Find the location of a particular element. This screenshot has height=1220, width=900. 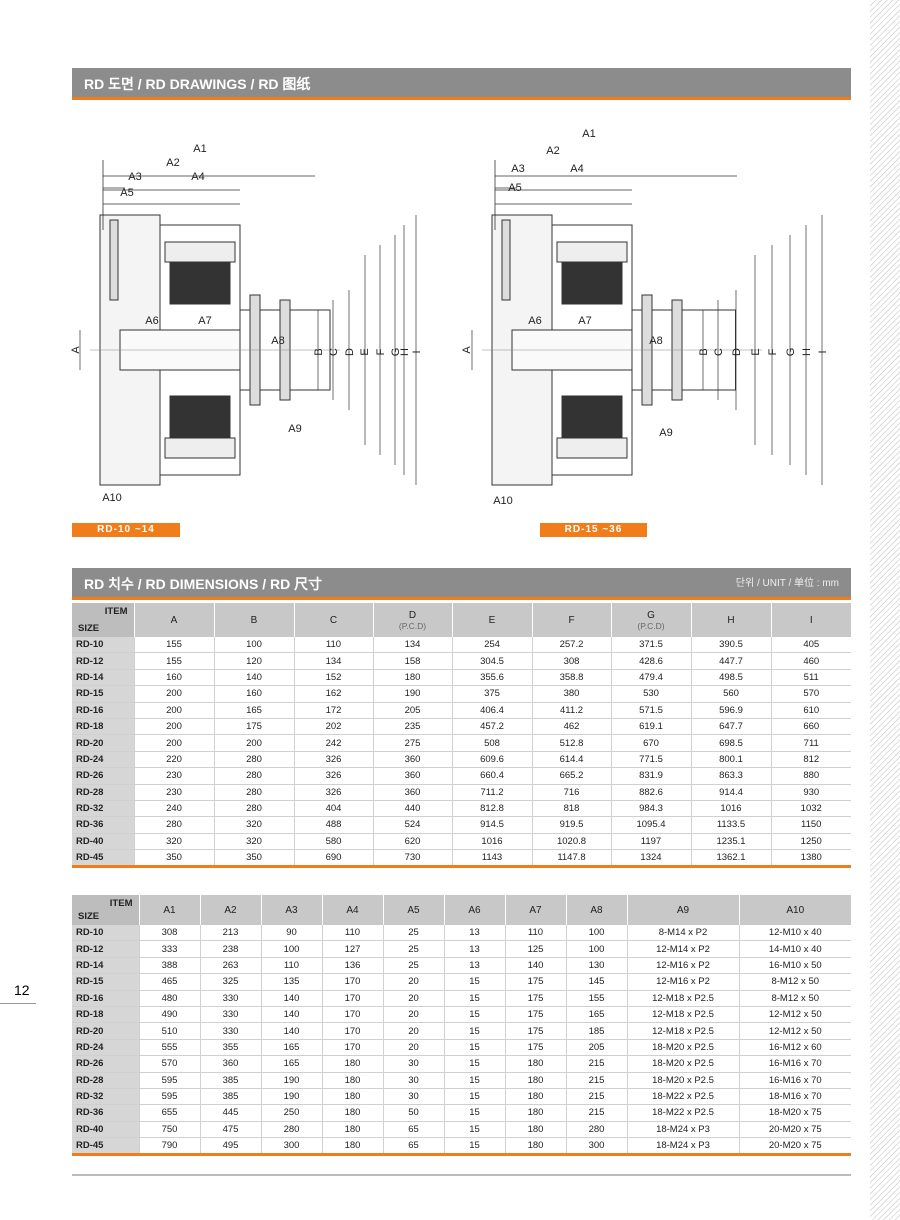

value-cell: 308 is located at coordinates (571, 661).